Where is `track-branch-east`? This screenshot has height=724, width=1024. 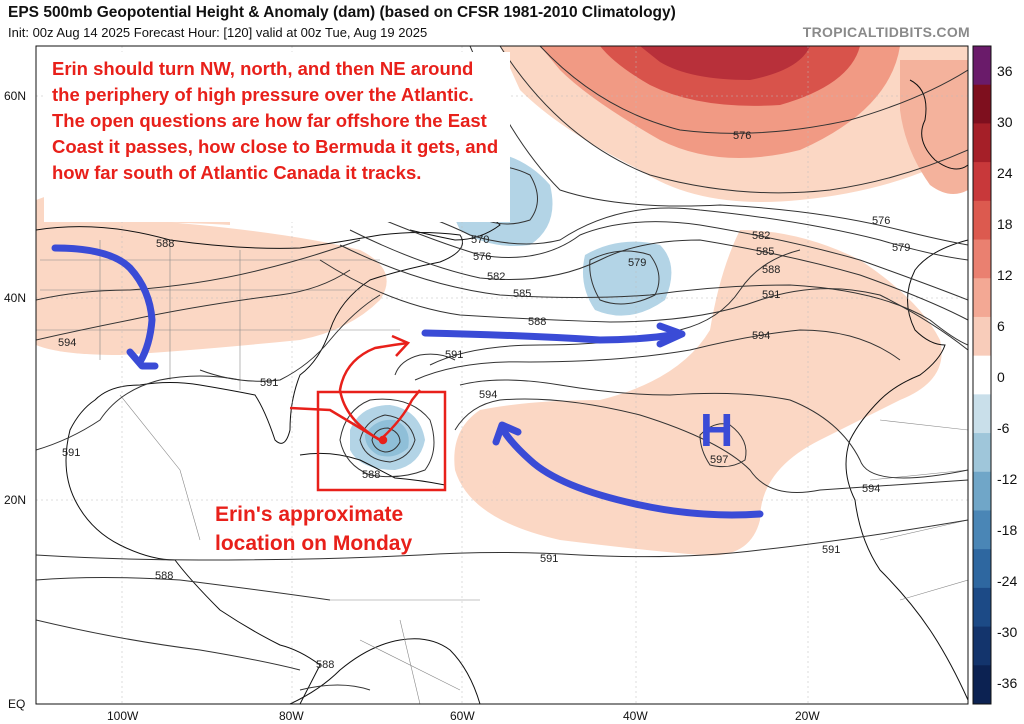 track-branch-east is located at coordinates (400, 415).